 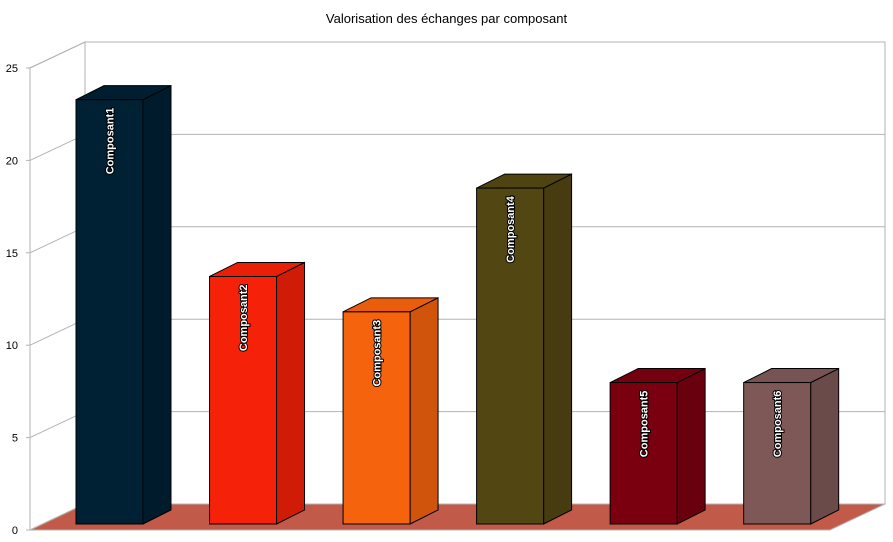 What do you see at coordinates (446, 18) in the screenshot?
I see `chart-title: Valorisation des échanges par composant` at bounding box center [446, 18].